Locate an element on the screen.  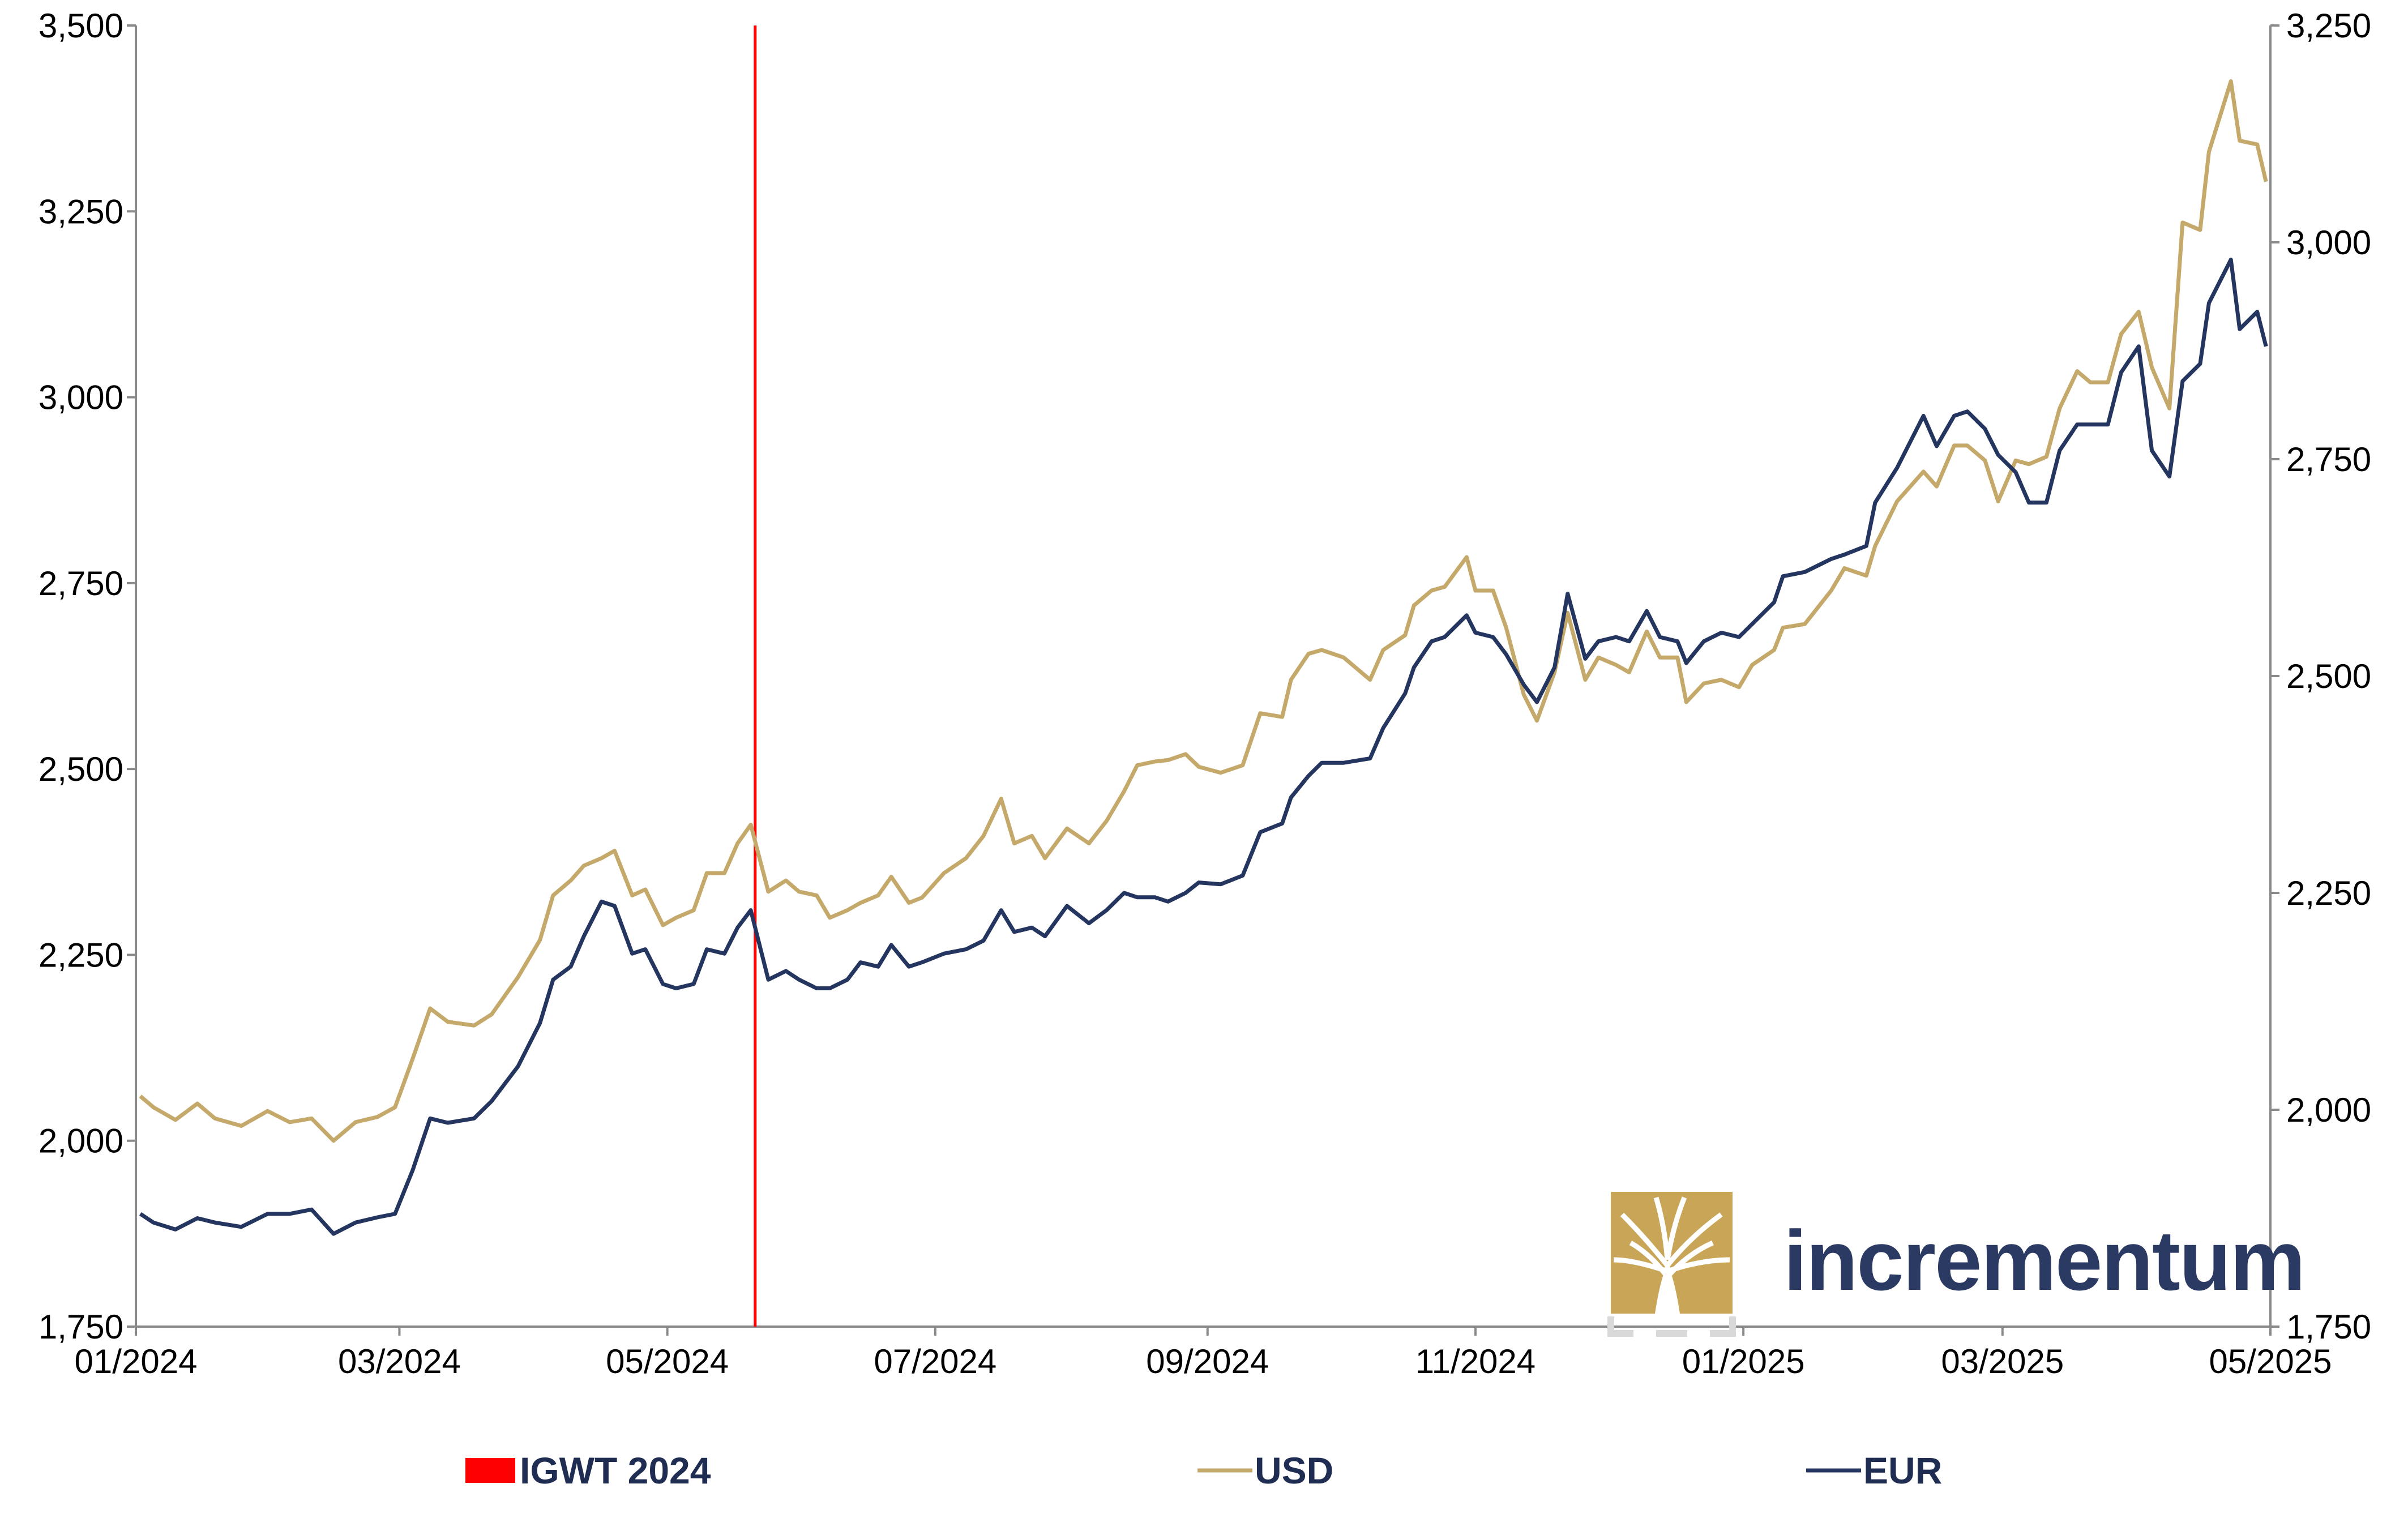
x-tick-label: 03/2024 is located at coordinates (400, 1361).